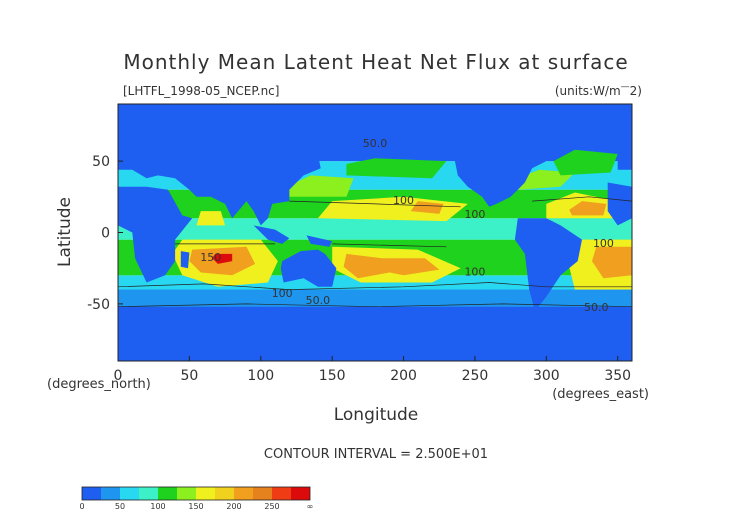  I want to click on colorbar-tick-label: 50, so click(120, 506).